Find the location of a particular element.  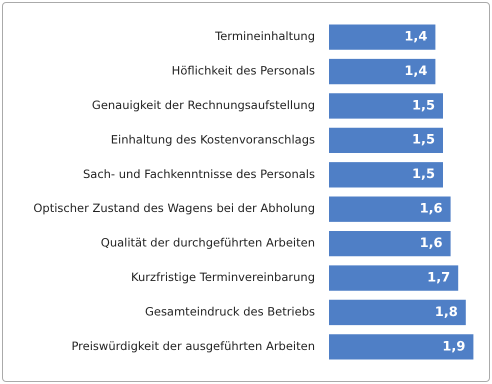

y-tick-label: Sach- und Fachkenntnisse des Personals is located at coordinates (198, 173).